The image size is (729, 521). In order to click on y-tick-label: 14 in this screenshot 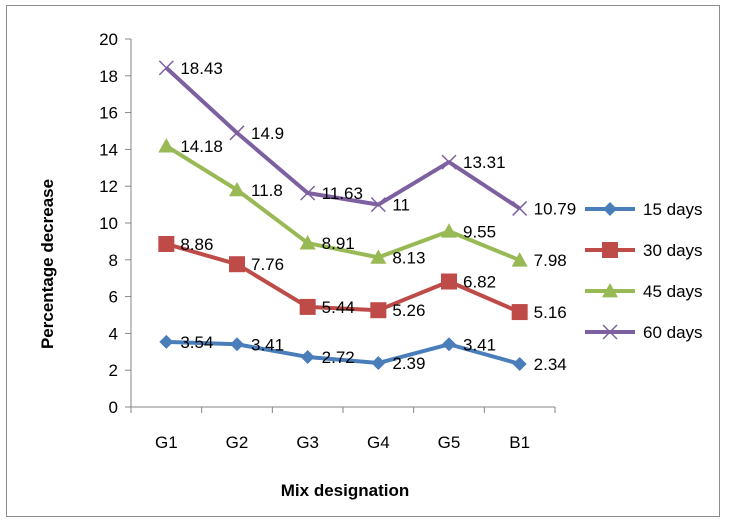, I will do `click(108, 149)`.